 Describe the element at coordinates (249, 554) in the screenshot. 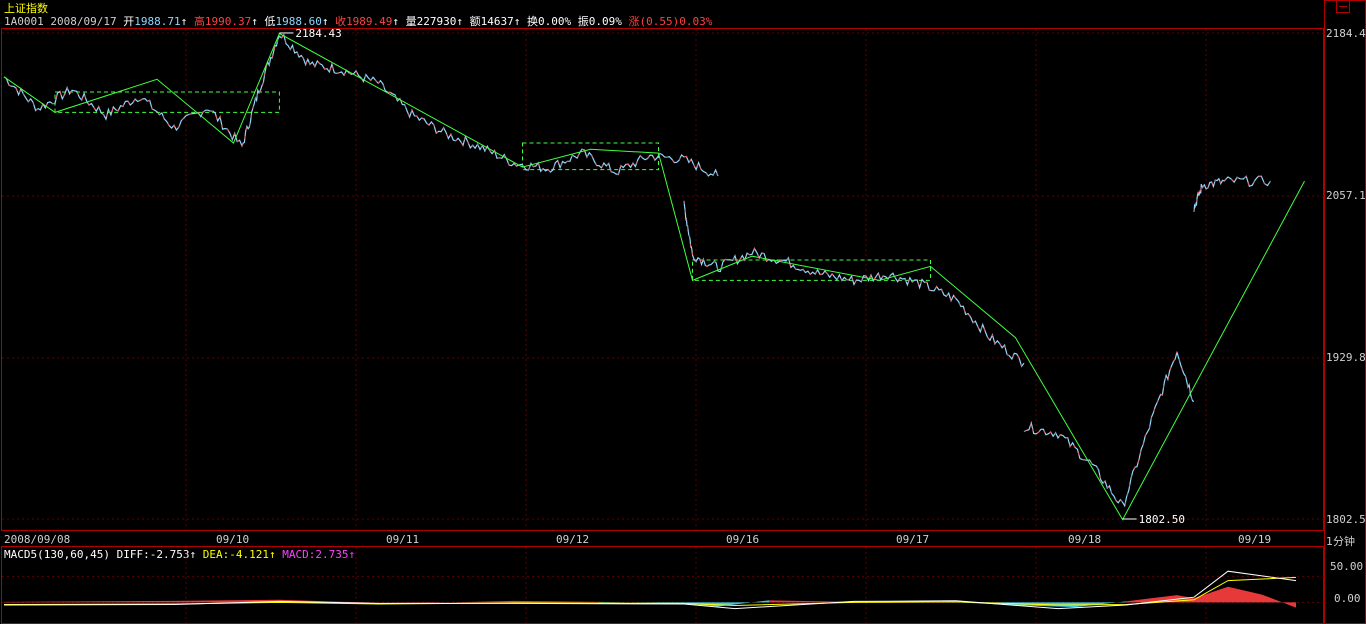

I see `dea-value: -4.121` at that location.